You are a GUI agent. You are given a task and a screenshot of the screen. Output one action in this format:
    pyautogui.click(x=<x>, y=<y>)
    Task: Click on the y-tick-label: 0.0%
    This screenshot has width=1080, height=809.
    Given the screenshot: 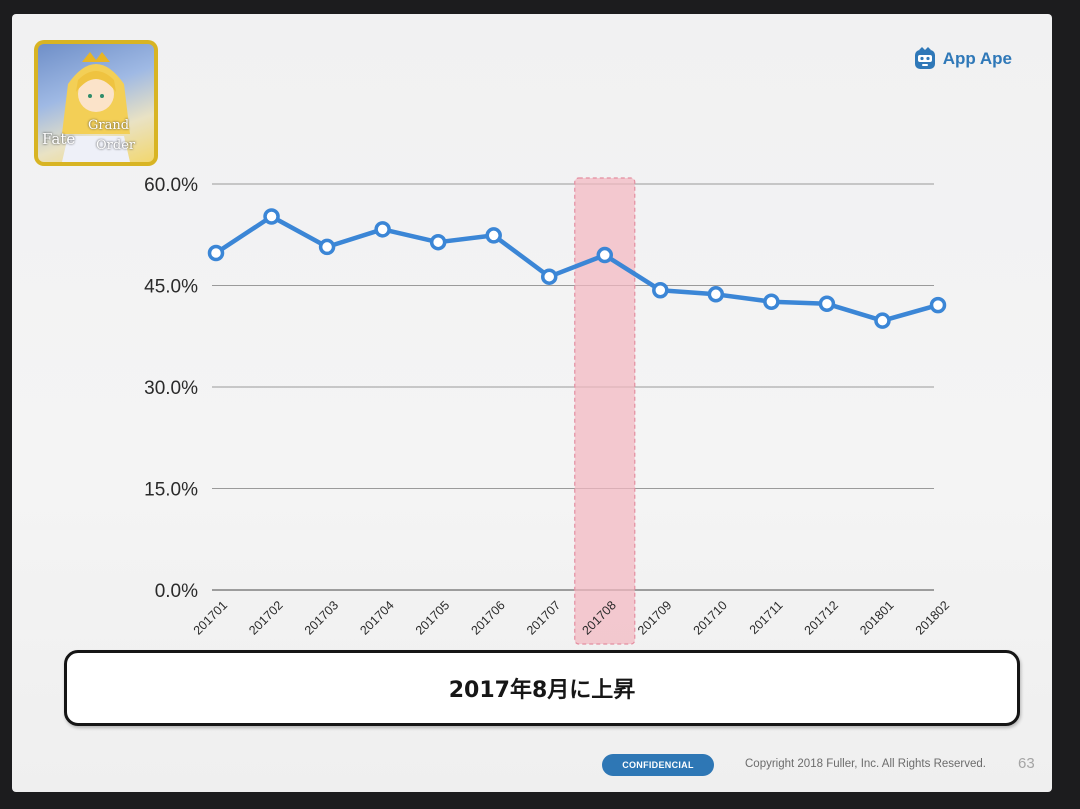 What is the action you would take?
    pyautogui.click(x=176, y=591)
    